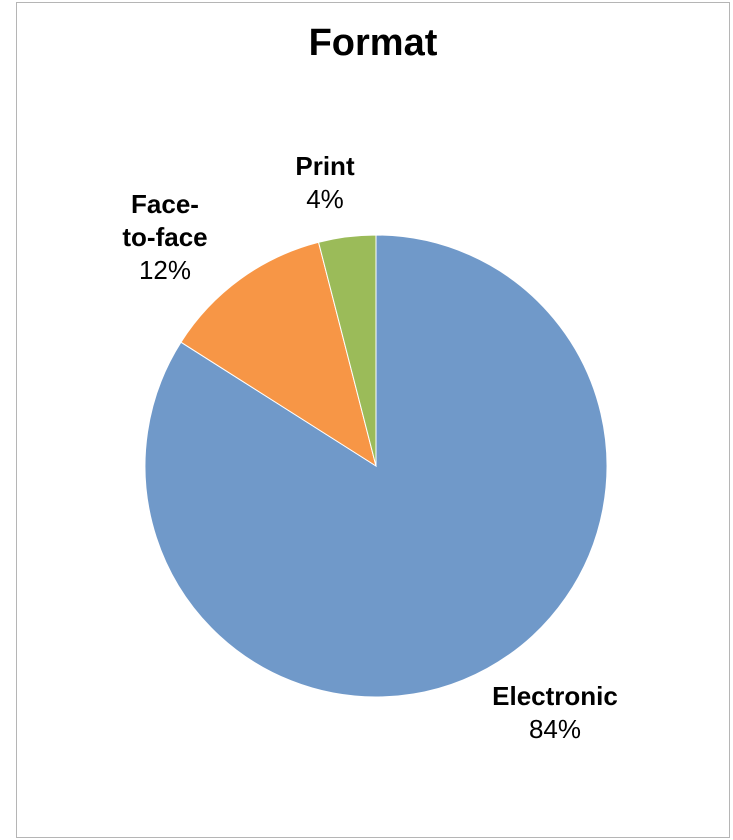  Describe the element at coordinates (555, 713) in the screenshot. I see `slice-label-electronic: Electronic 84%` at that location.